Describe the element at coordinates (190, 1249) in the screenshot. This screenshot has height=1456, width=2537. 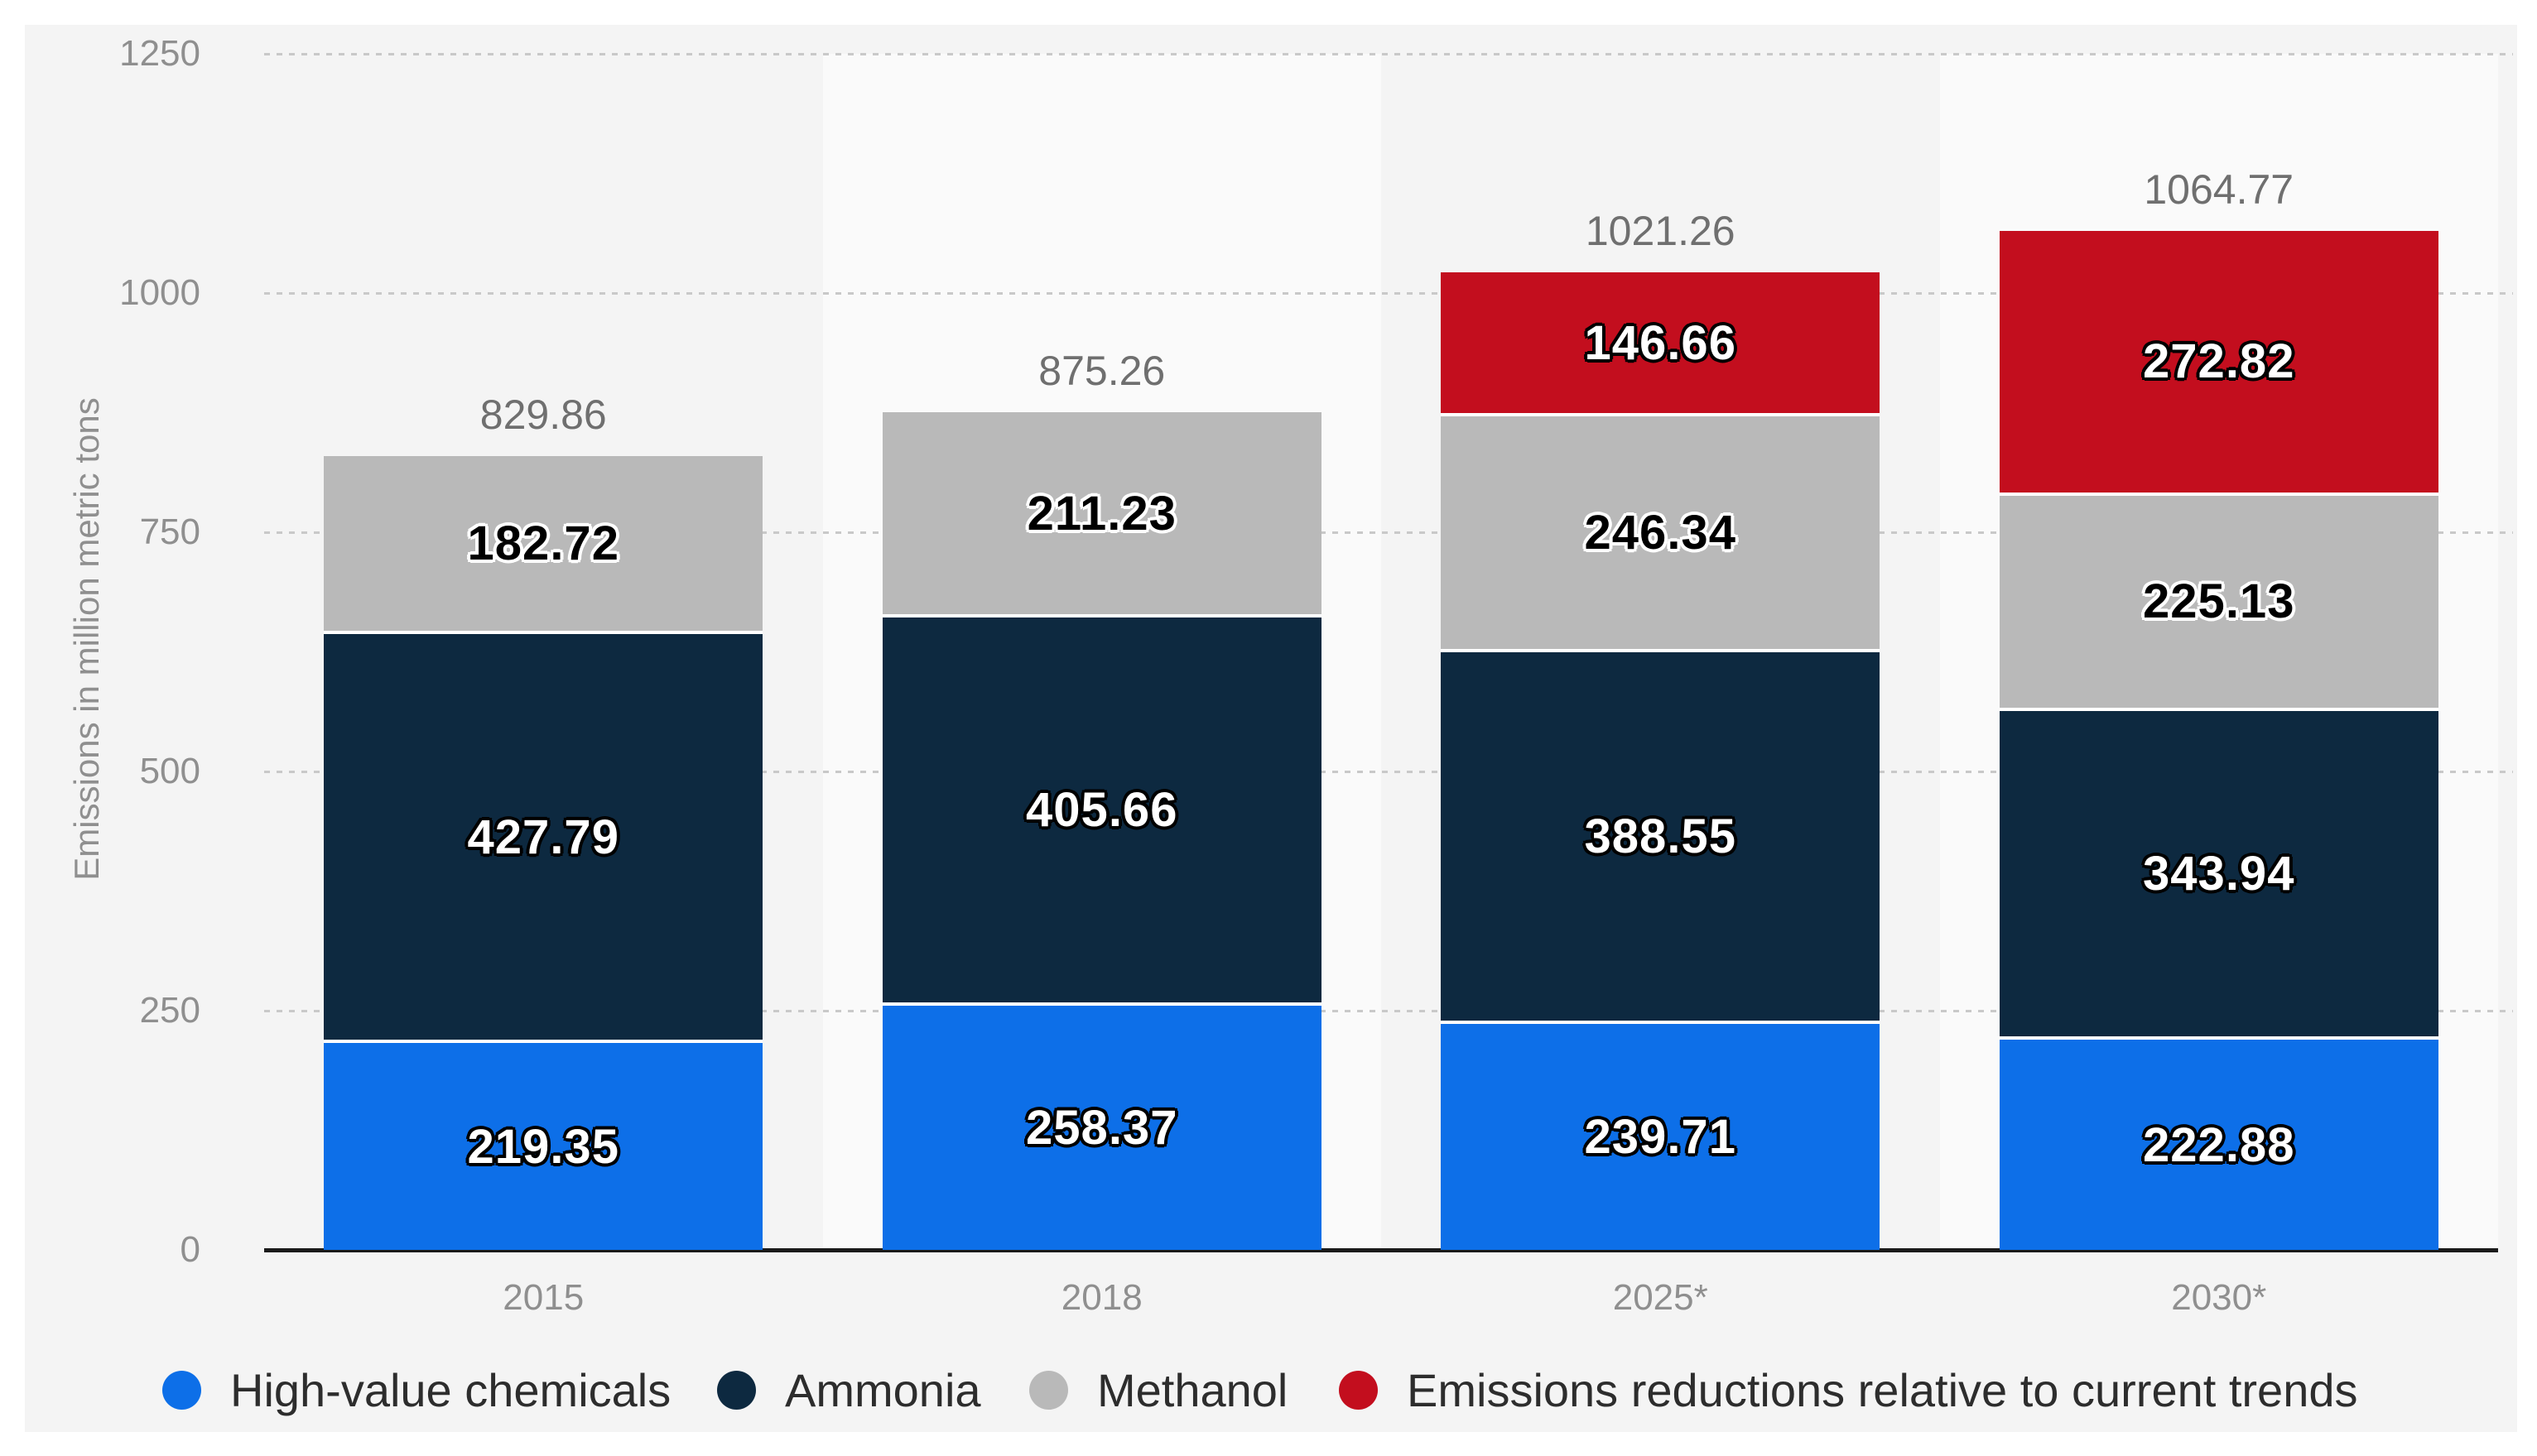
I see `y-tick-label: 0` at that location.